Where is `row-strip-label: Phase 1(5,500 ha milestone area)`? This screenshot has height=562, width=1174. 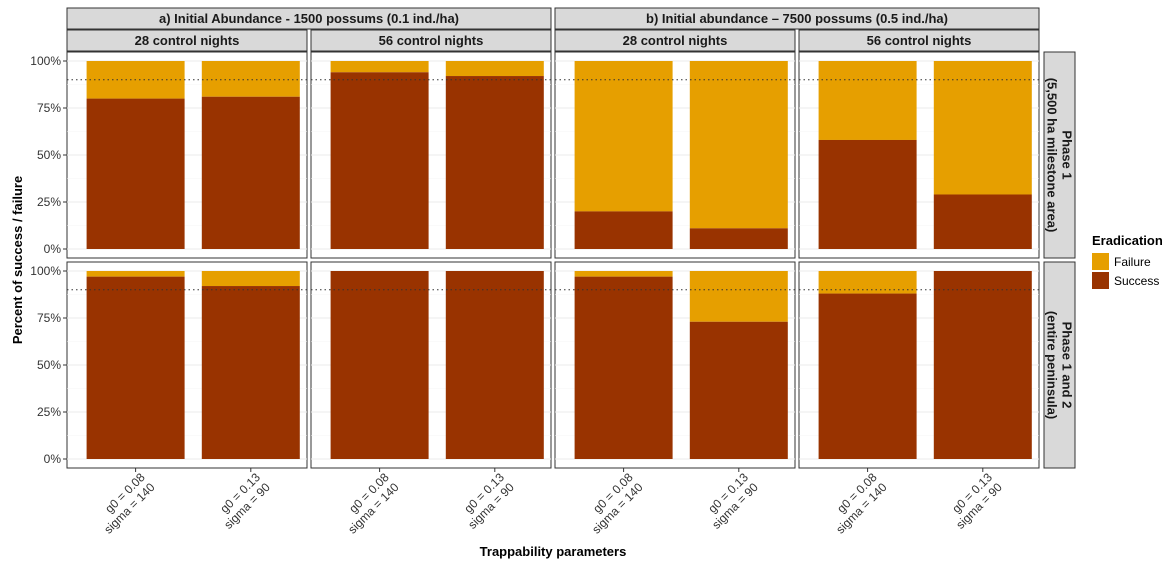 row-strip-label: Phase 1(5,500 ha milestone area) is located at coordinates (1060, 155).